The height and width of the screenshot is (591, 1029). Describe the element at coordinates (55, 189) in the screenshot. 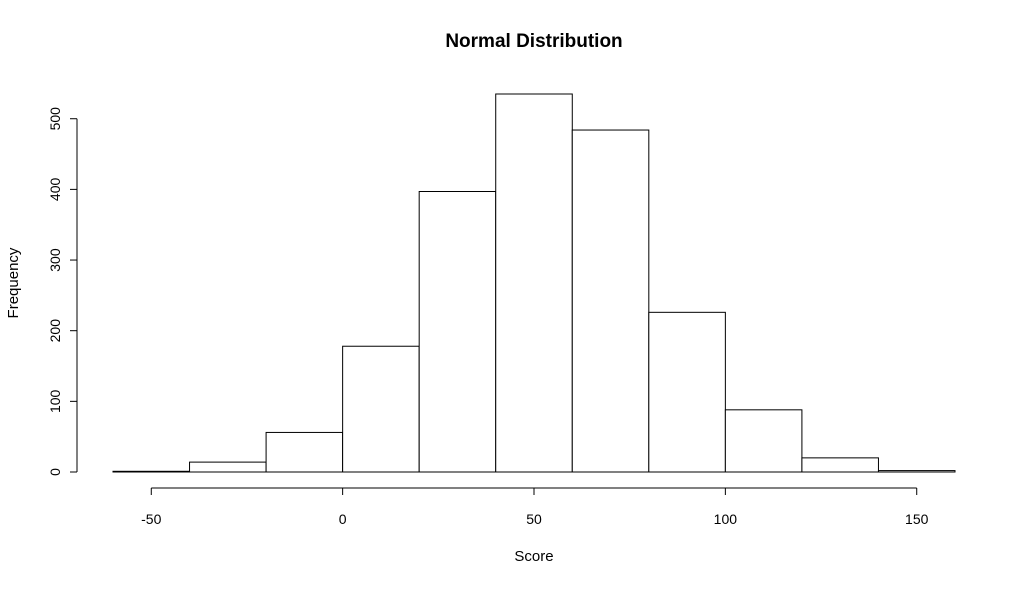

I see `y-tick-label: 400` at that location.